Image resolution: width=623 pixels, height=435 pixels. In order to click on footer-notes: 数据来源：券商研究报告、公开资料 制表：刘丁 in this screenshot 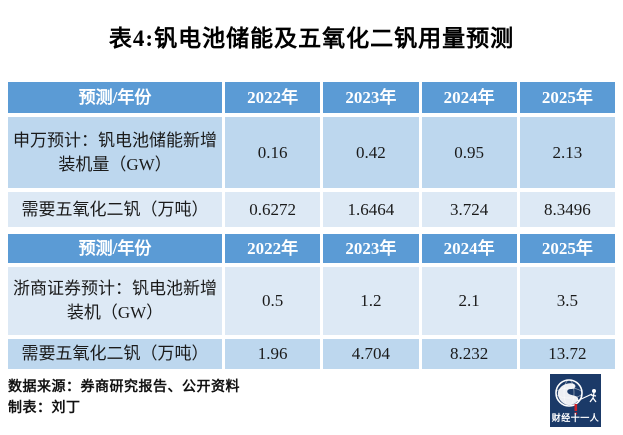, I will do `click(124, 396)`.